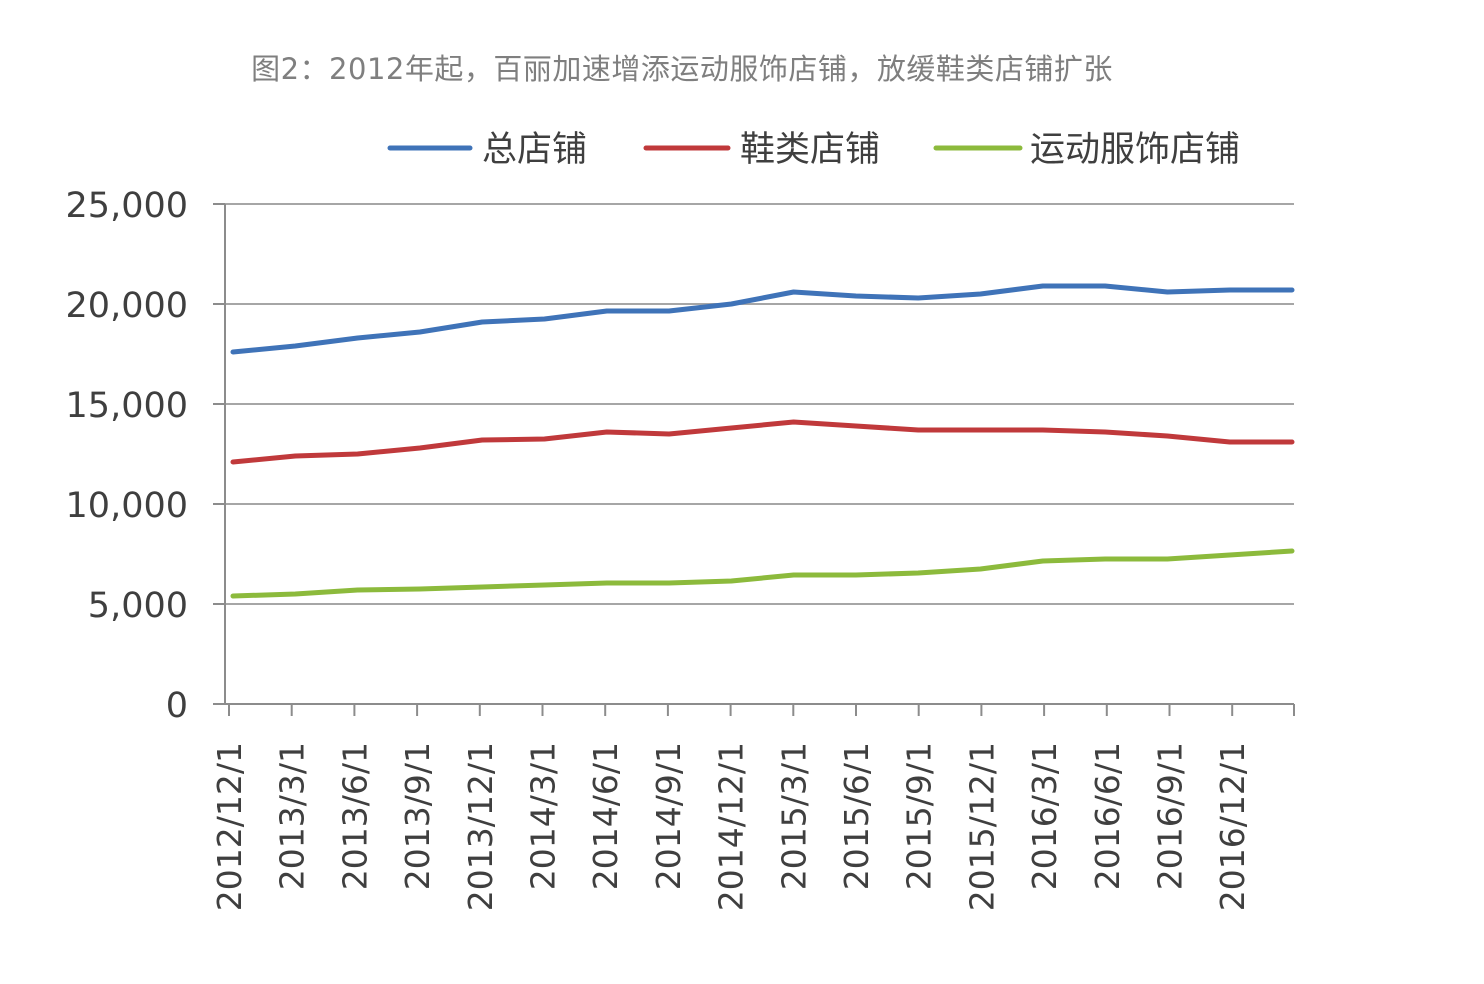  I want to click on legend-label-2: 运动服饰店铺, so click(1135, 150).